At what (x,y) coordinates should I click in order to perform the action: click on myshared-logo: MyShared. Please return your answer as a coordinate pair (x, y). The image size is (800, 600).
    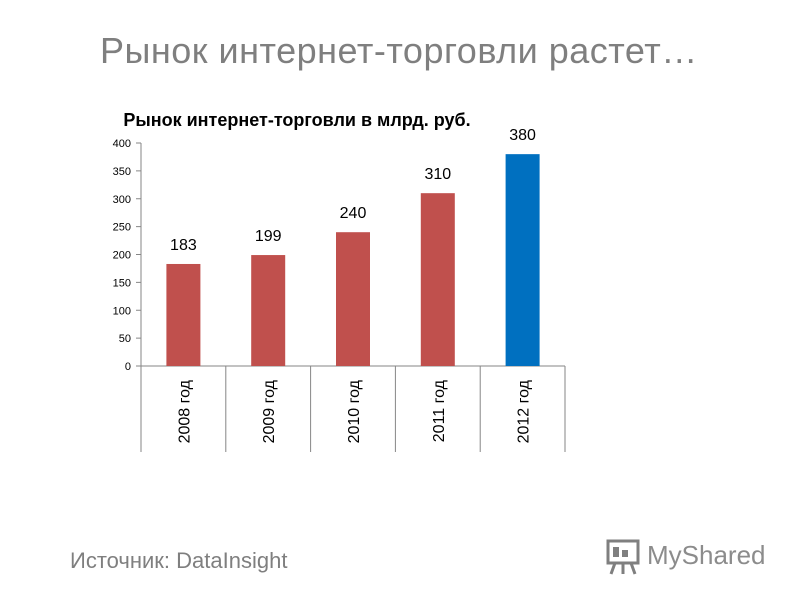
    Looking at the image, I should click on (687, 558).